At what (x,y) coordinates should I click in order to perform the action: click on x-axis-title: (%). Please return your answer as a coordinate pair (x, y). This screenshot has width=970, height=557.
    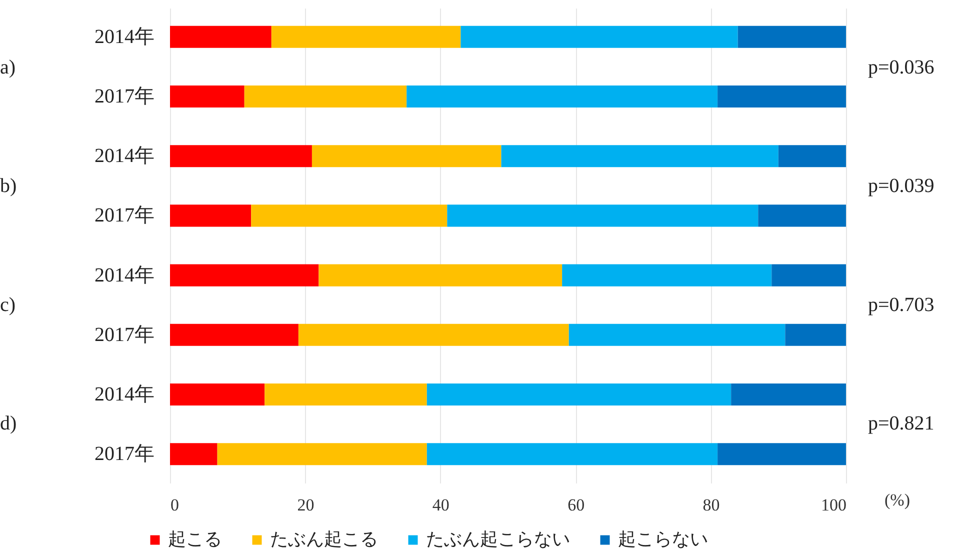
    Looking at the image, I should click on (897, 500).